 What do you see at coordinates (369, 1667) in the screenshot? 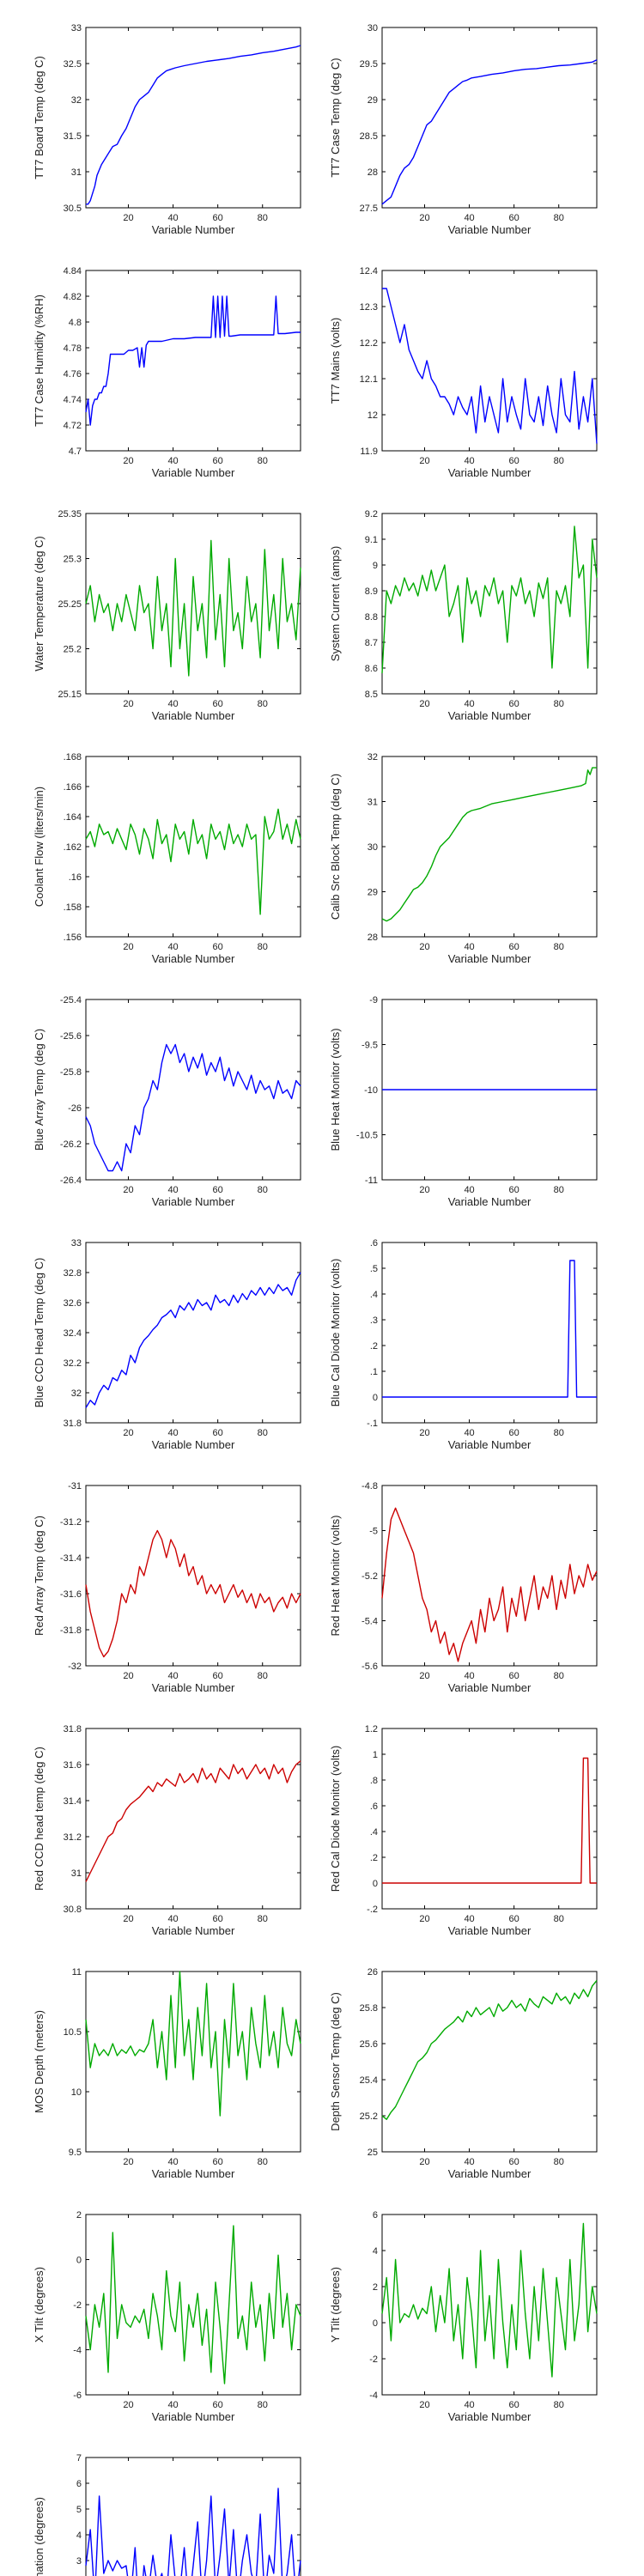
I see `y-tick-label: -5.6` at bounding box center [369, 1667].